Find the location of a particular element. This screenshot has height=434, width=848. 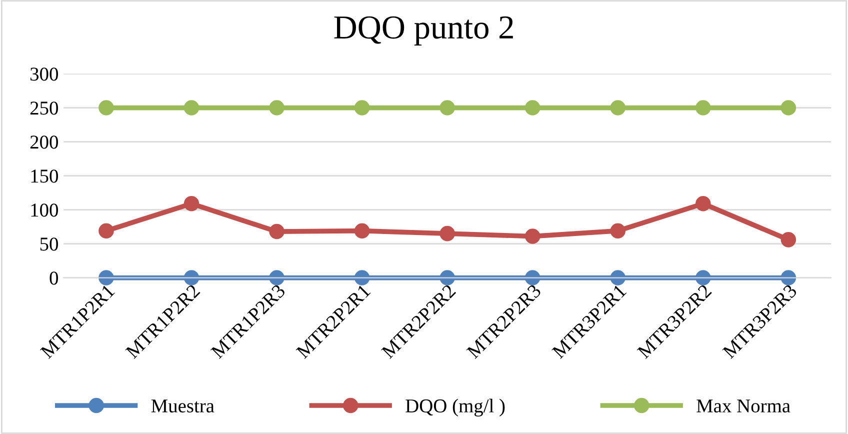

y-tick-label: 0 is located at coordinates (54, 278).